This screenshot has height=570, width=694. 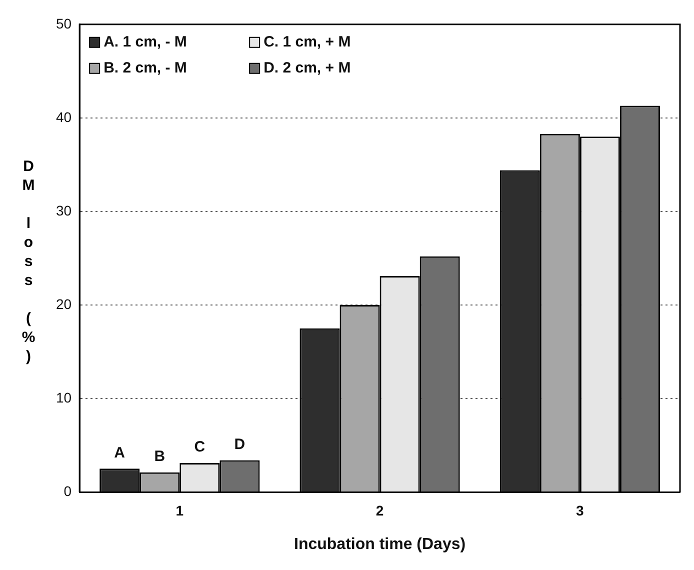 What do you see at coordinates (160, 456) in the screenshot?
I see `annotation: B` at bounding box center [160, 456].